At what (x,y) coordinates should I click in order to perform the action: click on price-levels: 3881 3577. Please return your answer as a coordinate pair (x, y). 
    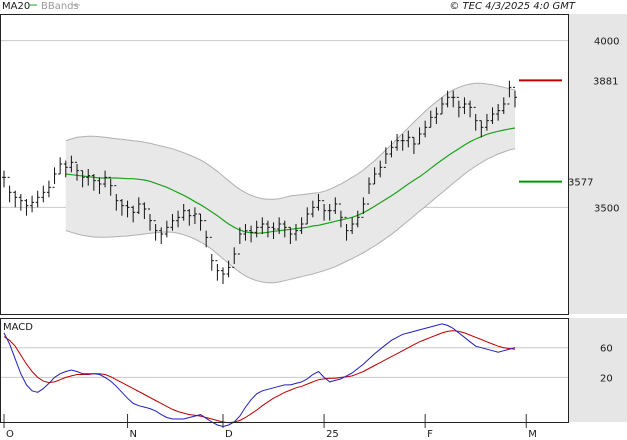
    Looking at the image, I should click on (568, 132).